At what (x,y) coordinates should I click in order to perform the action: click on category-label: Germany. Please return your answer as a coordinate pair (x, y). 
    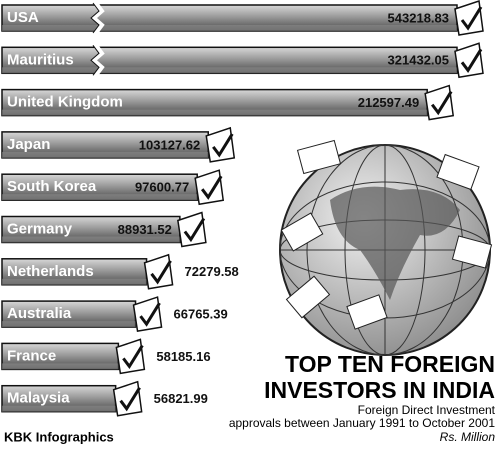
    Looking at the image, I should click on (40, 228).